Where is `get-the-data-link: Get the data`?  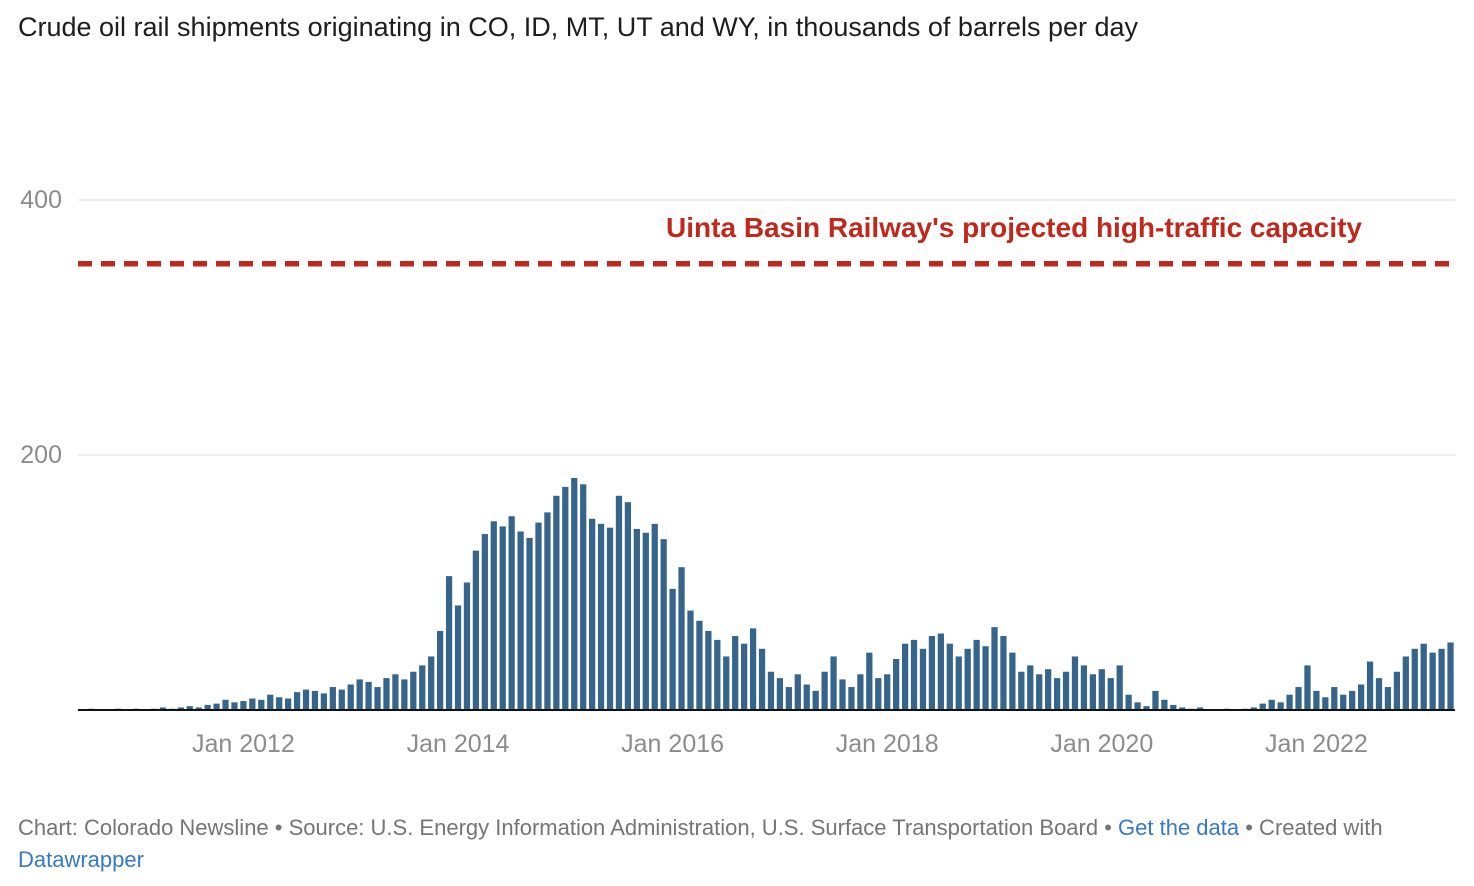
get-the-data-link: Get the data is located at coordinates (1179, 827).